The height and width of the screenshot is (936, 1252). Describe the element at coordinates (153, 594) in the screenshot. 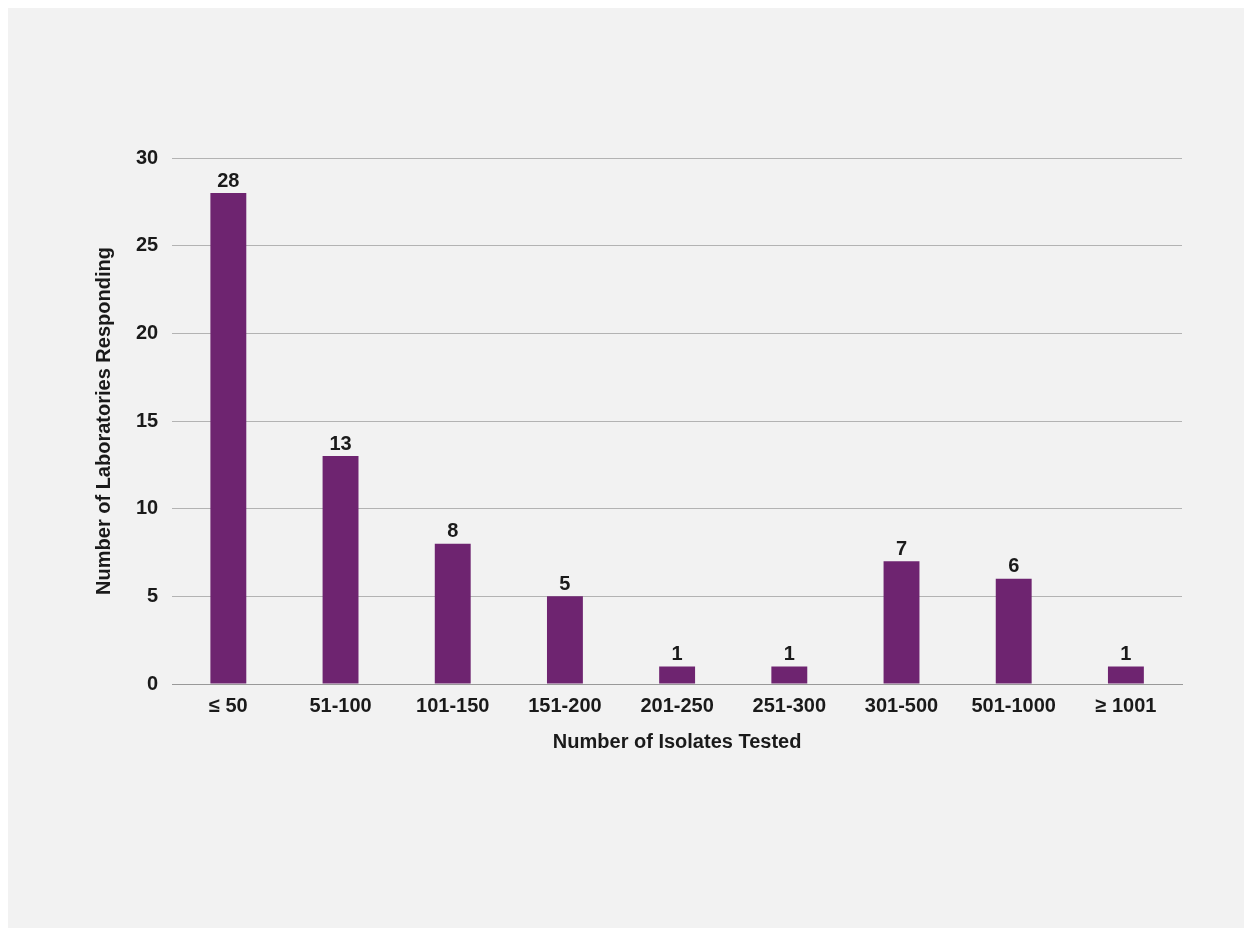

I see `y-tick-label: 5` at that location.